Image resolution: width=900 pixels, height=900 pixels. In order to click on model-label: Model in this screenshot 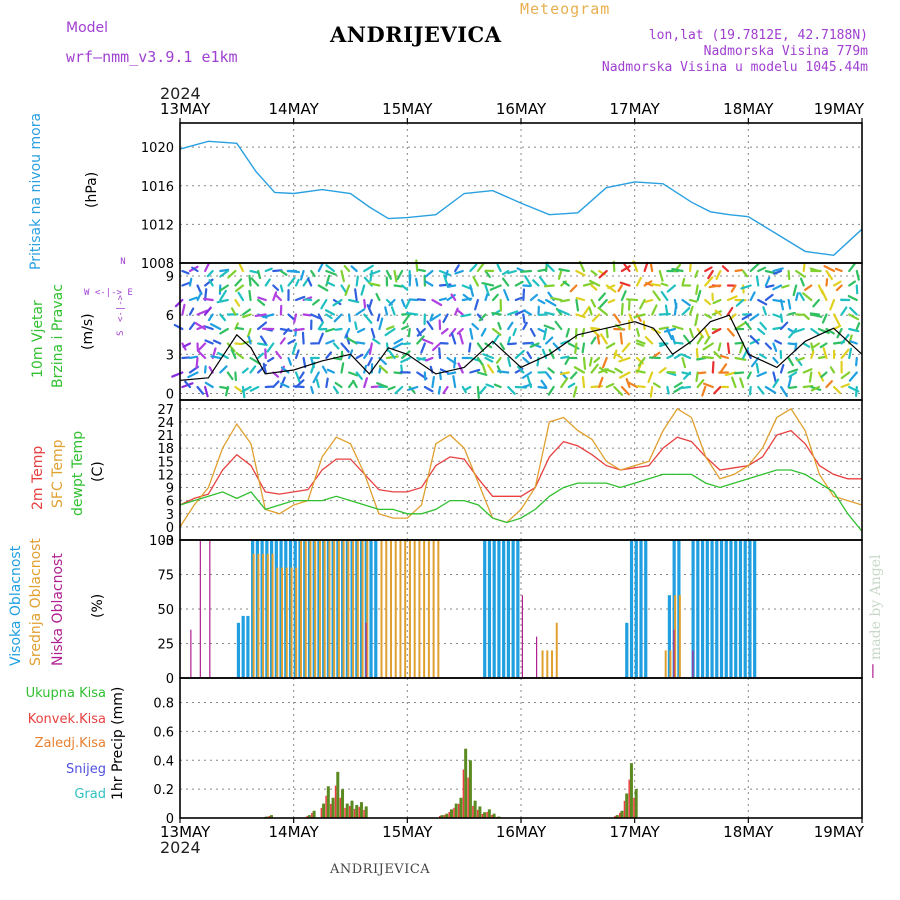, I will do `click(87, 28)`.